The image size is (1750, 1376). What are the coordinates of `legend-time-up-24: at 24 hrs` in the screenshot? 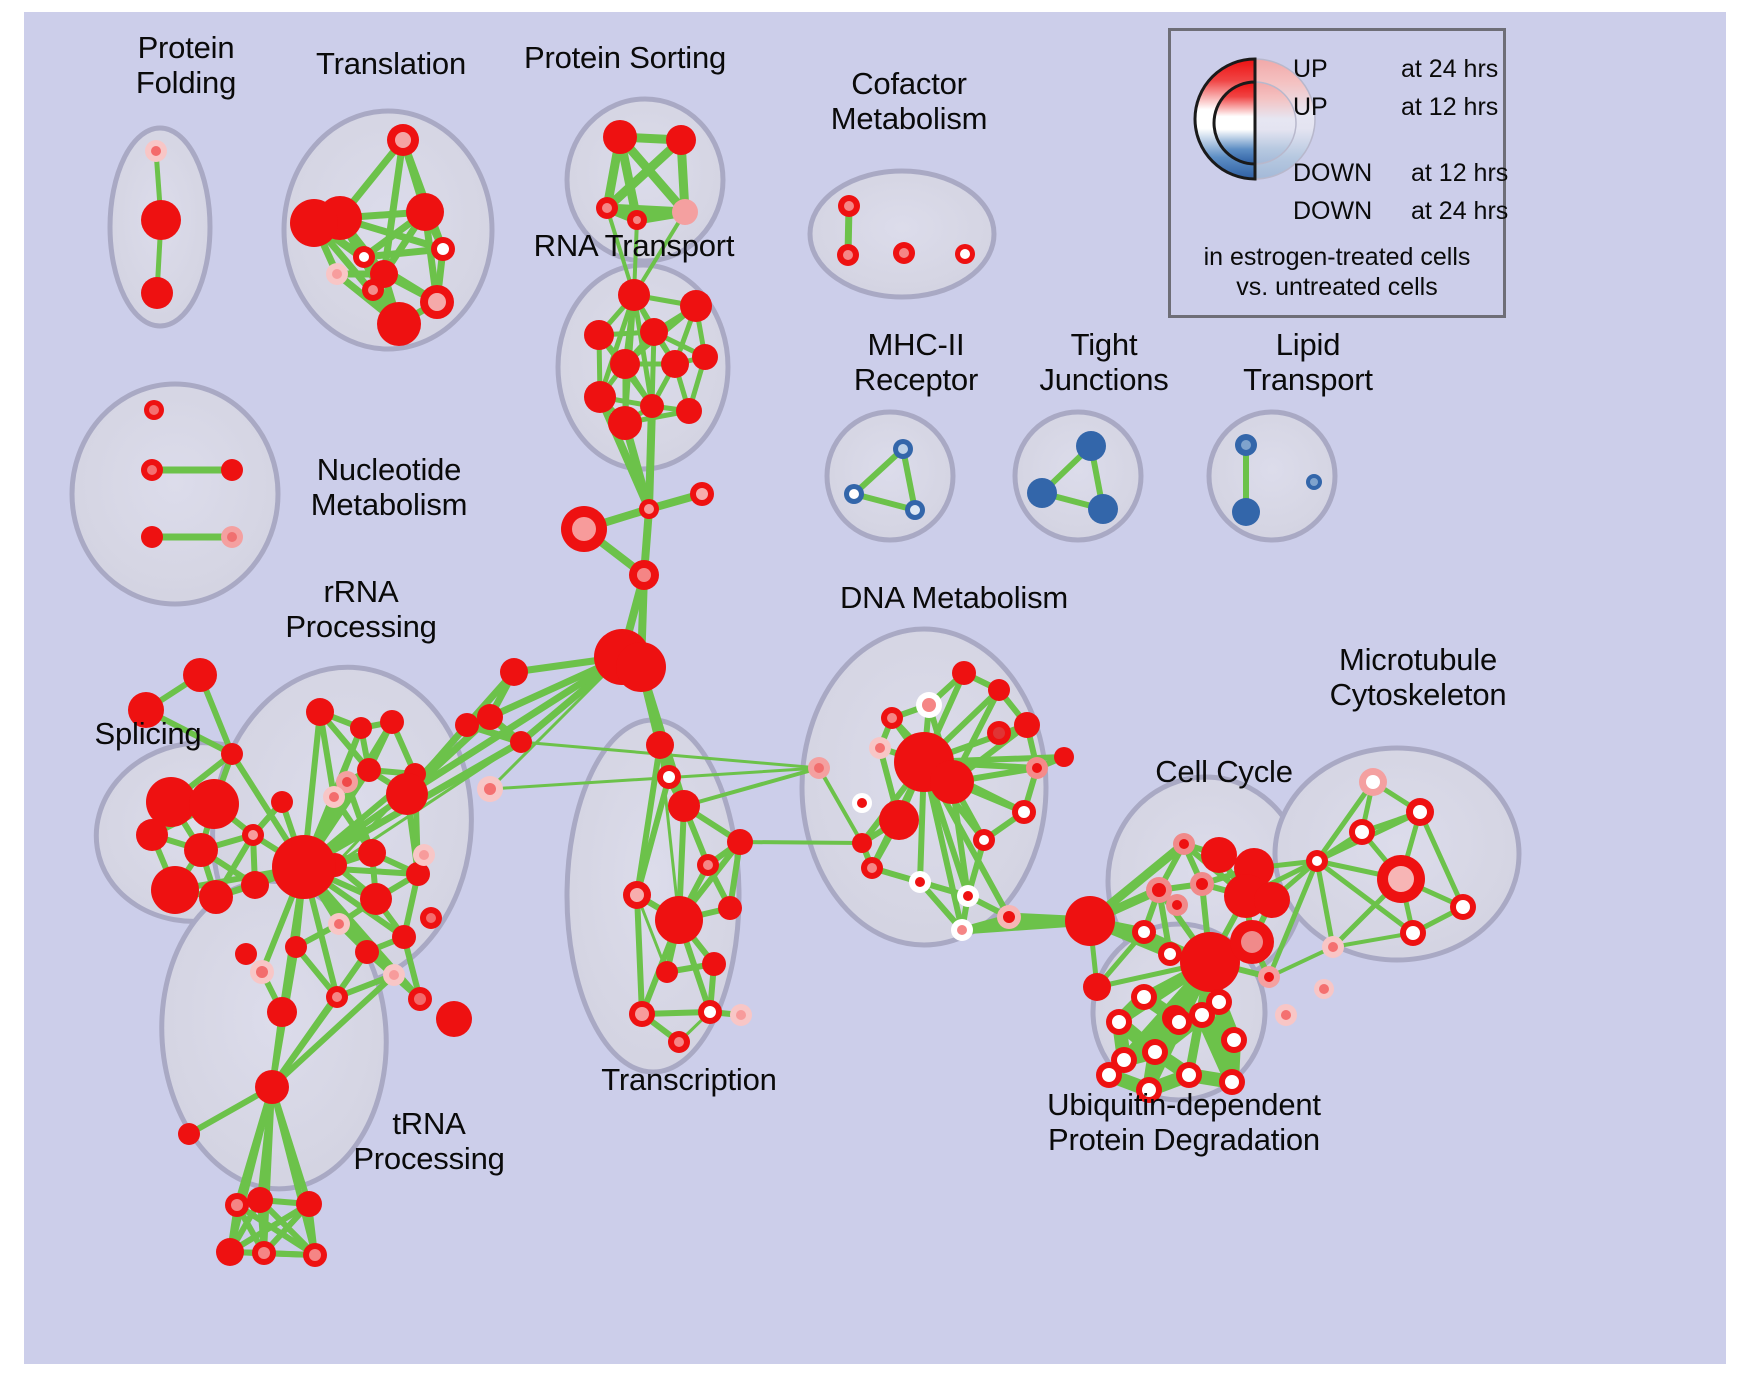 It's located at (1450, 69).